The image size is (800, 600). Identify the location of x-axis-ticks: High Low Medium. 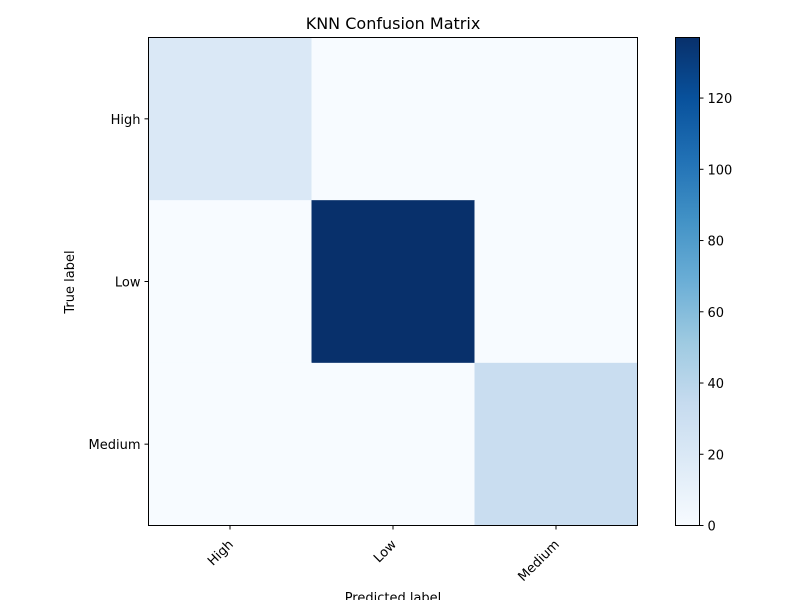
(384, 555).